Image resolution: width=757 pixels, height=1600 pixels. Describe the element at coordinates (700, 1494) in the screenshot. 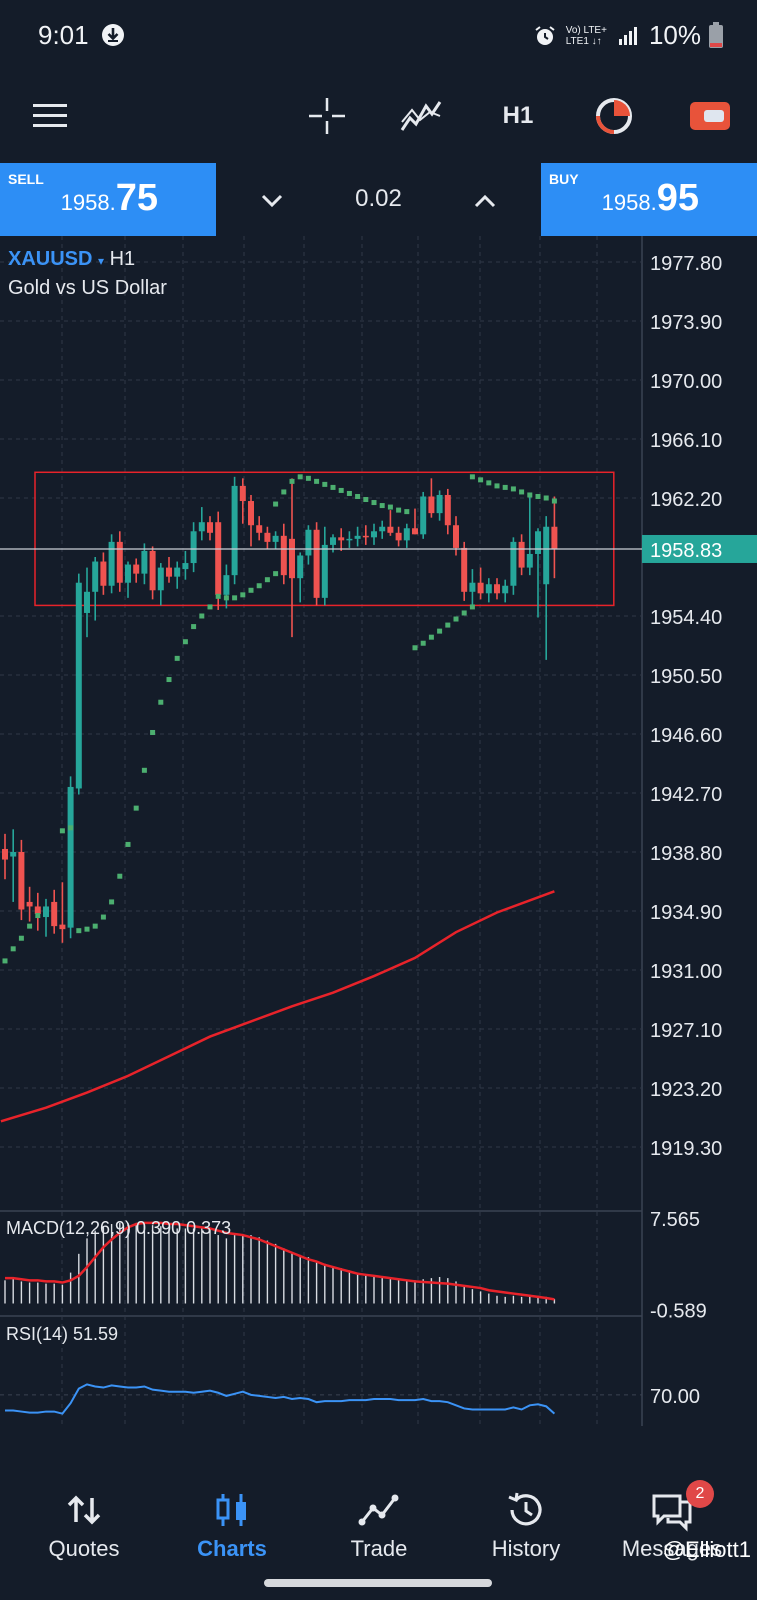

I see `messages-badge: 2` at that location.